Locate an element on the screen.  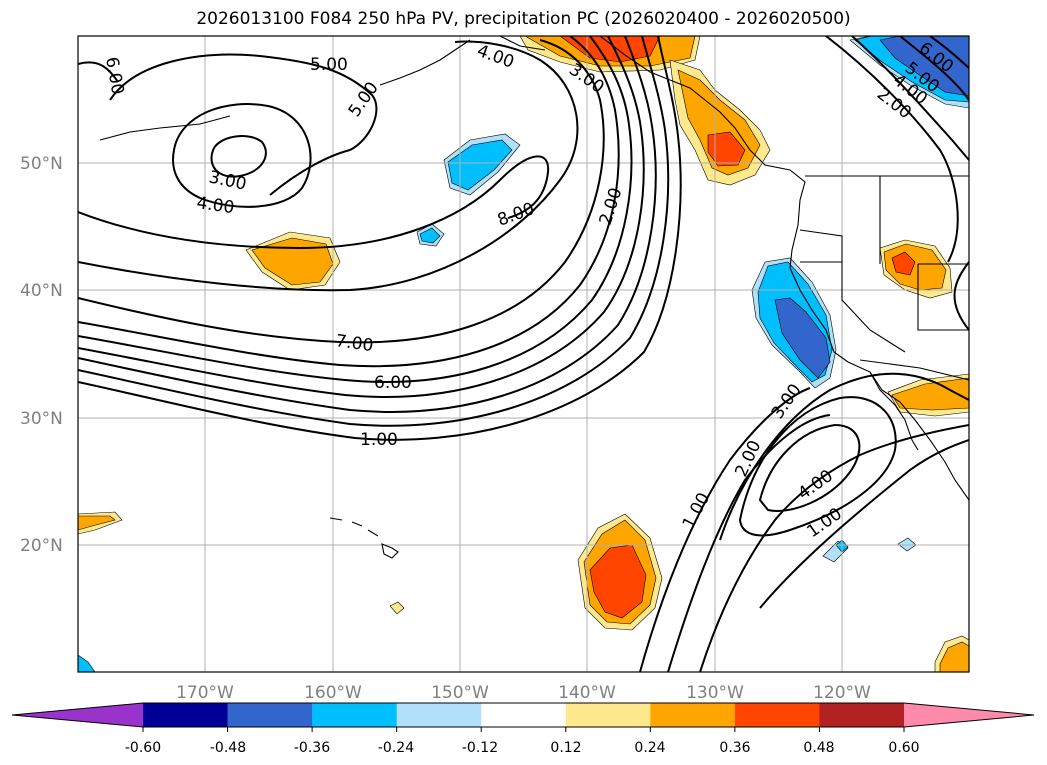
latitude-labels: 50°N 40°N 30°N 20°N is located at coordinates (41, 355).